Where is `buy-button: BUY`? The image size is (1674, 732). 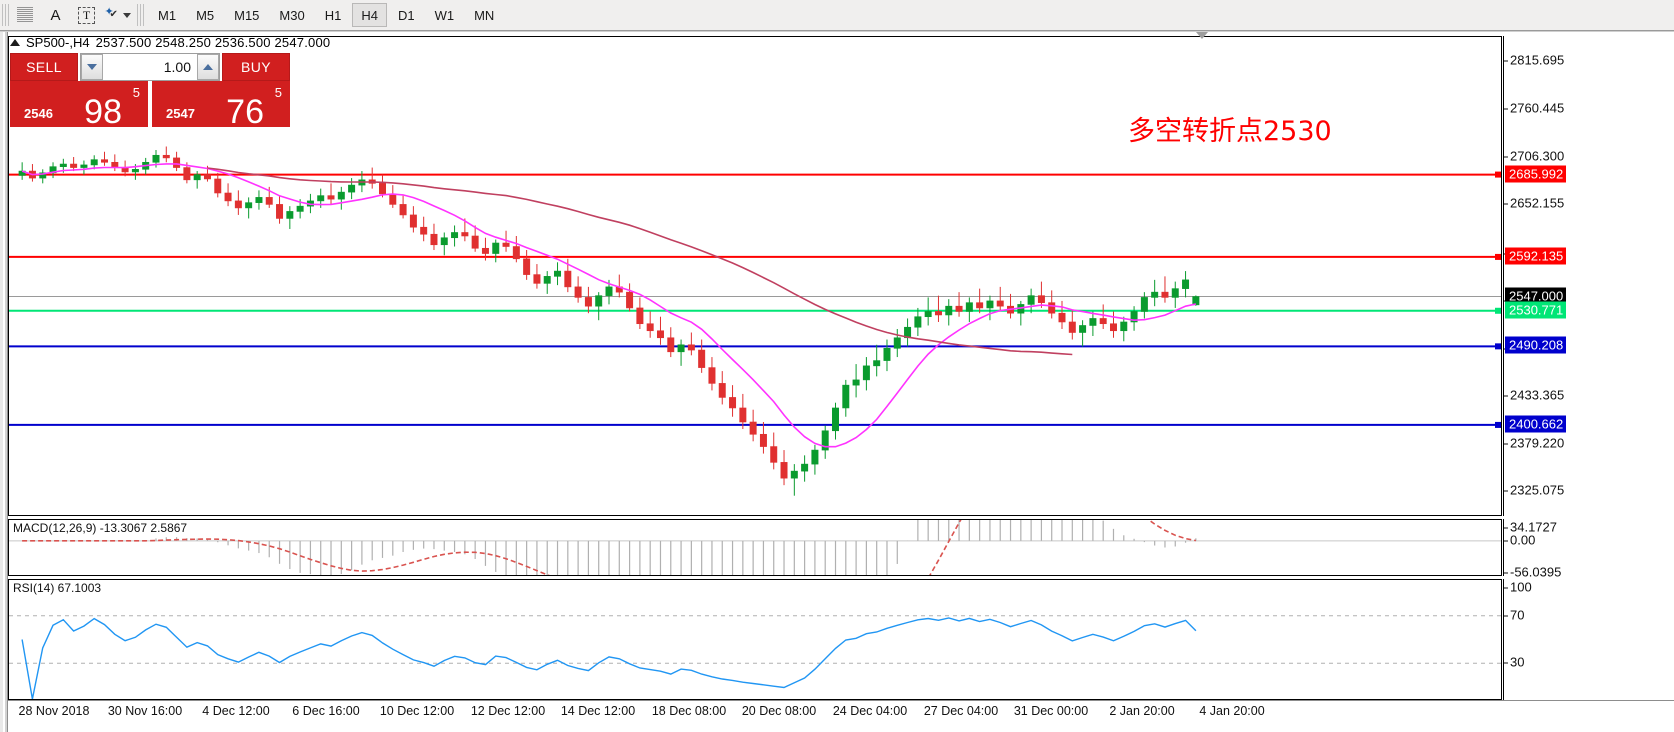 buy-button: BUY is located at coordinates (256, 67).